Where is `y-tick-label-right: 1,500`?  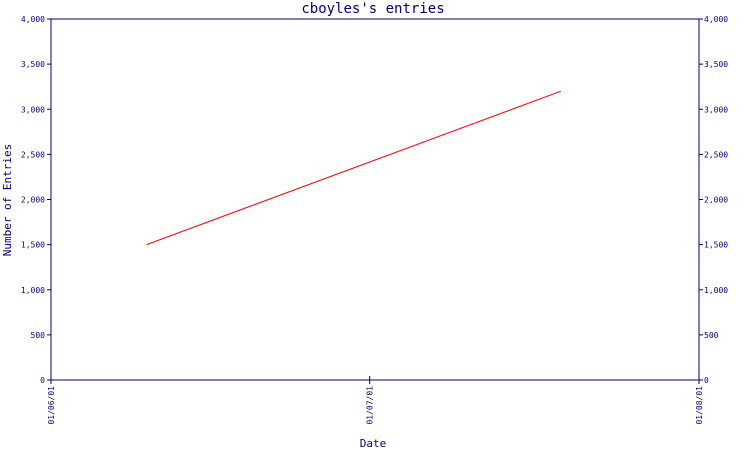 y-tick-label-right: 1,500 is located at coordinates (716, 245).